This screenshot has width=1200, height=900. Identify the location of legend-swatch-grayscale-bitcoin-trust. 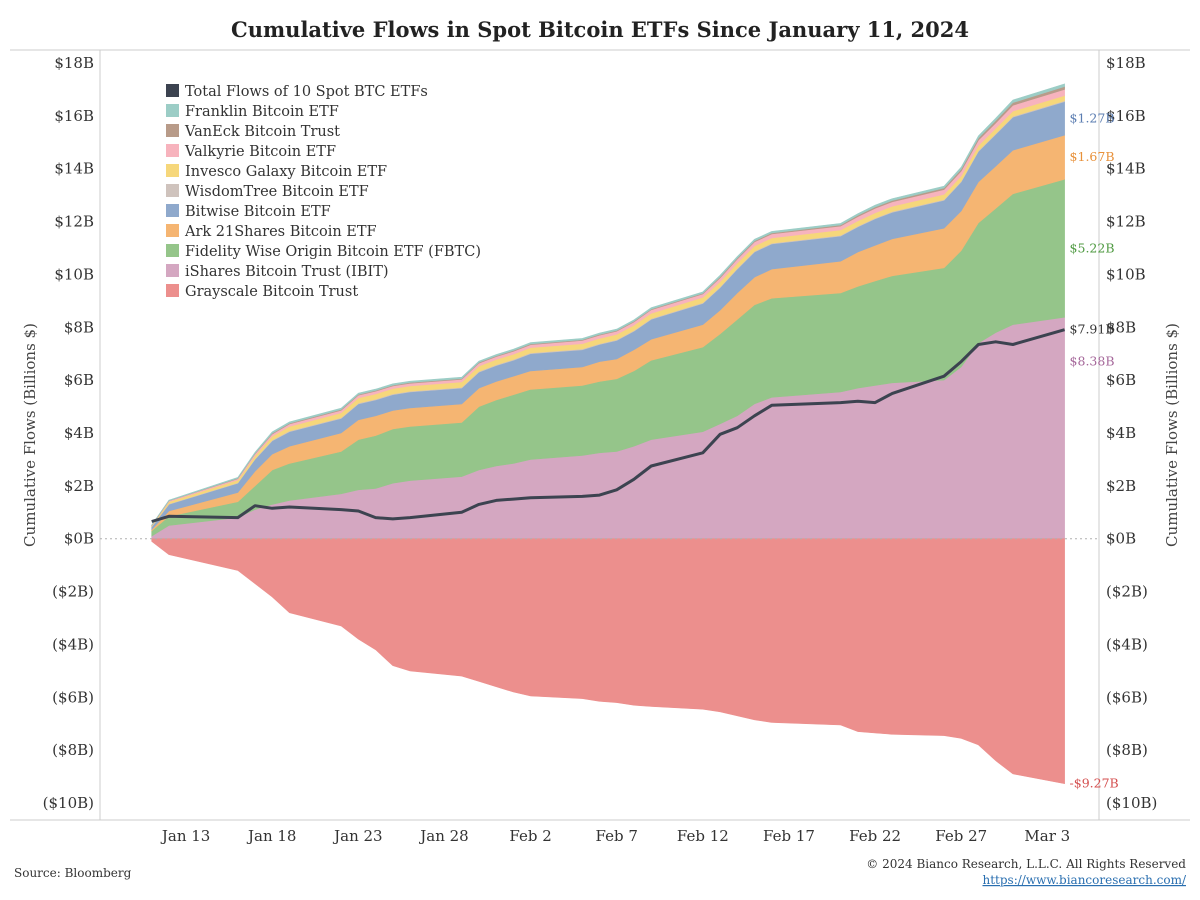
(172, 290).